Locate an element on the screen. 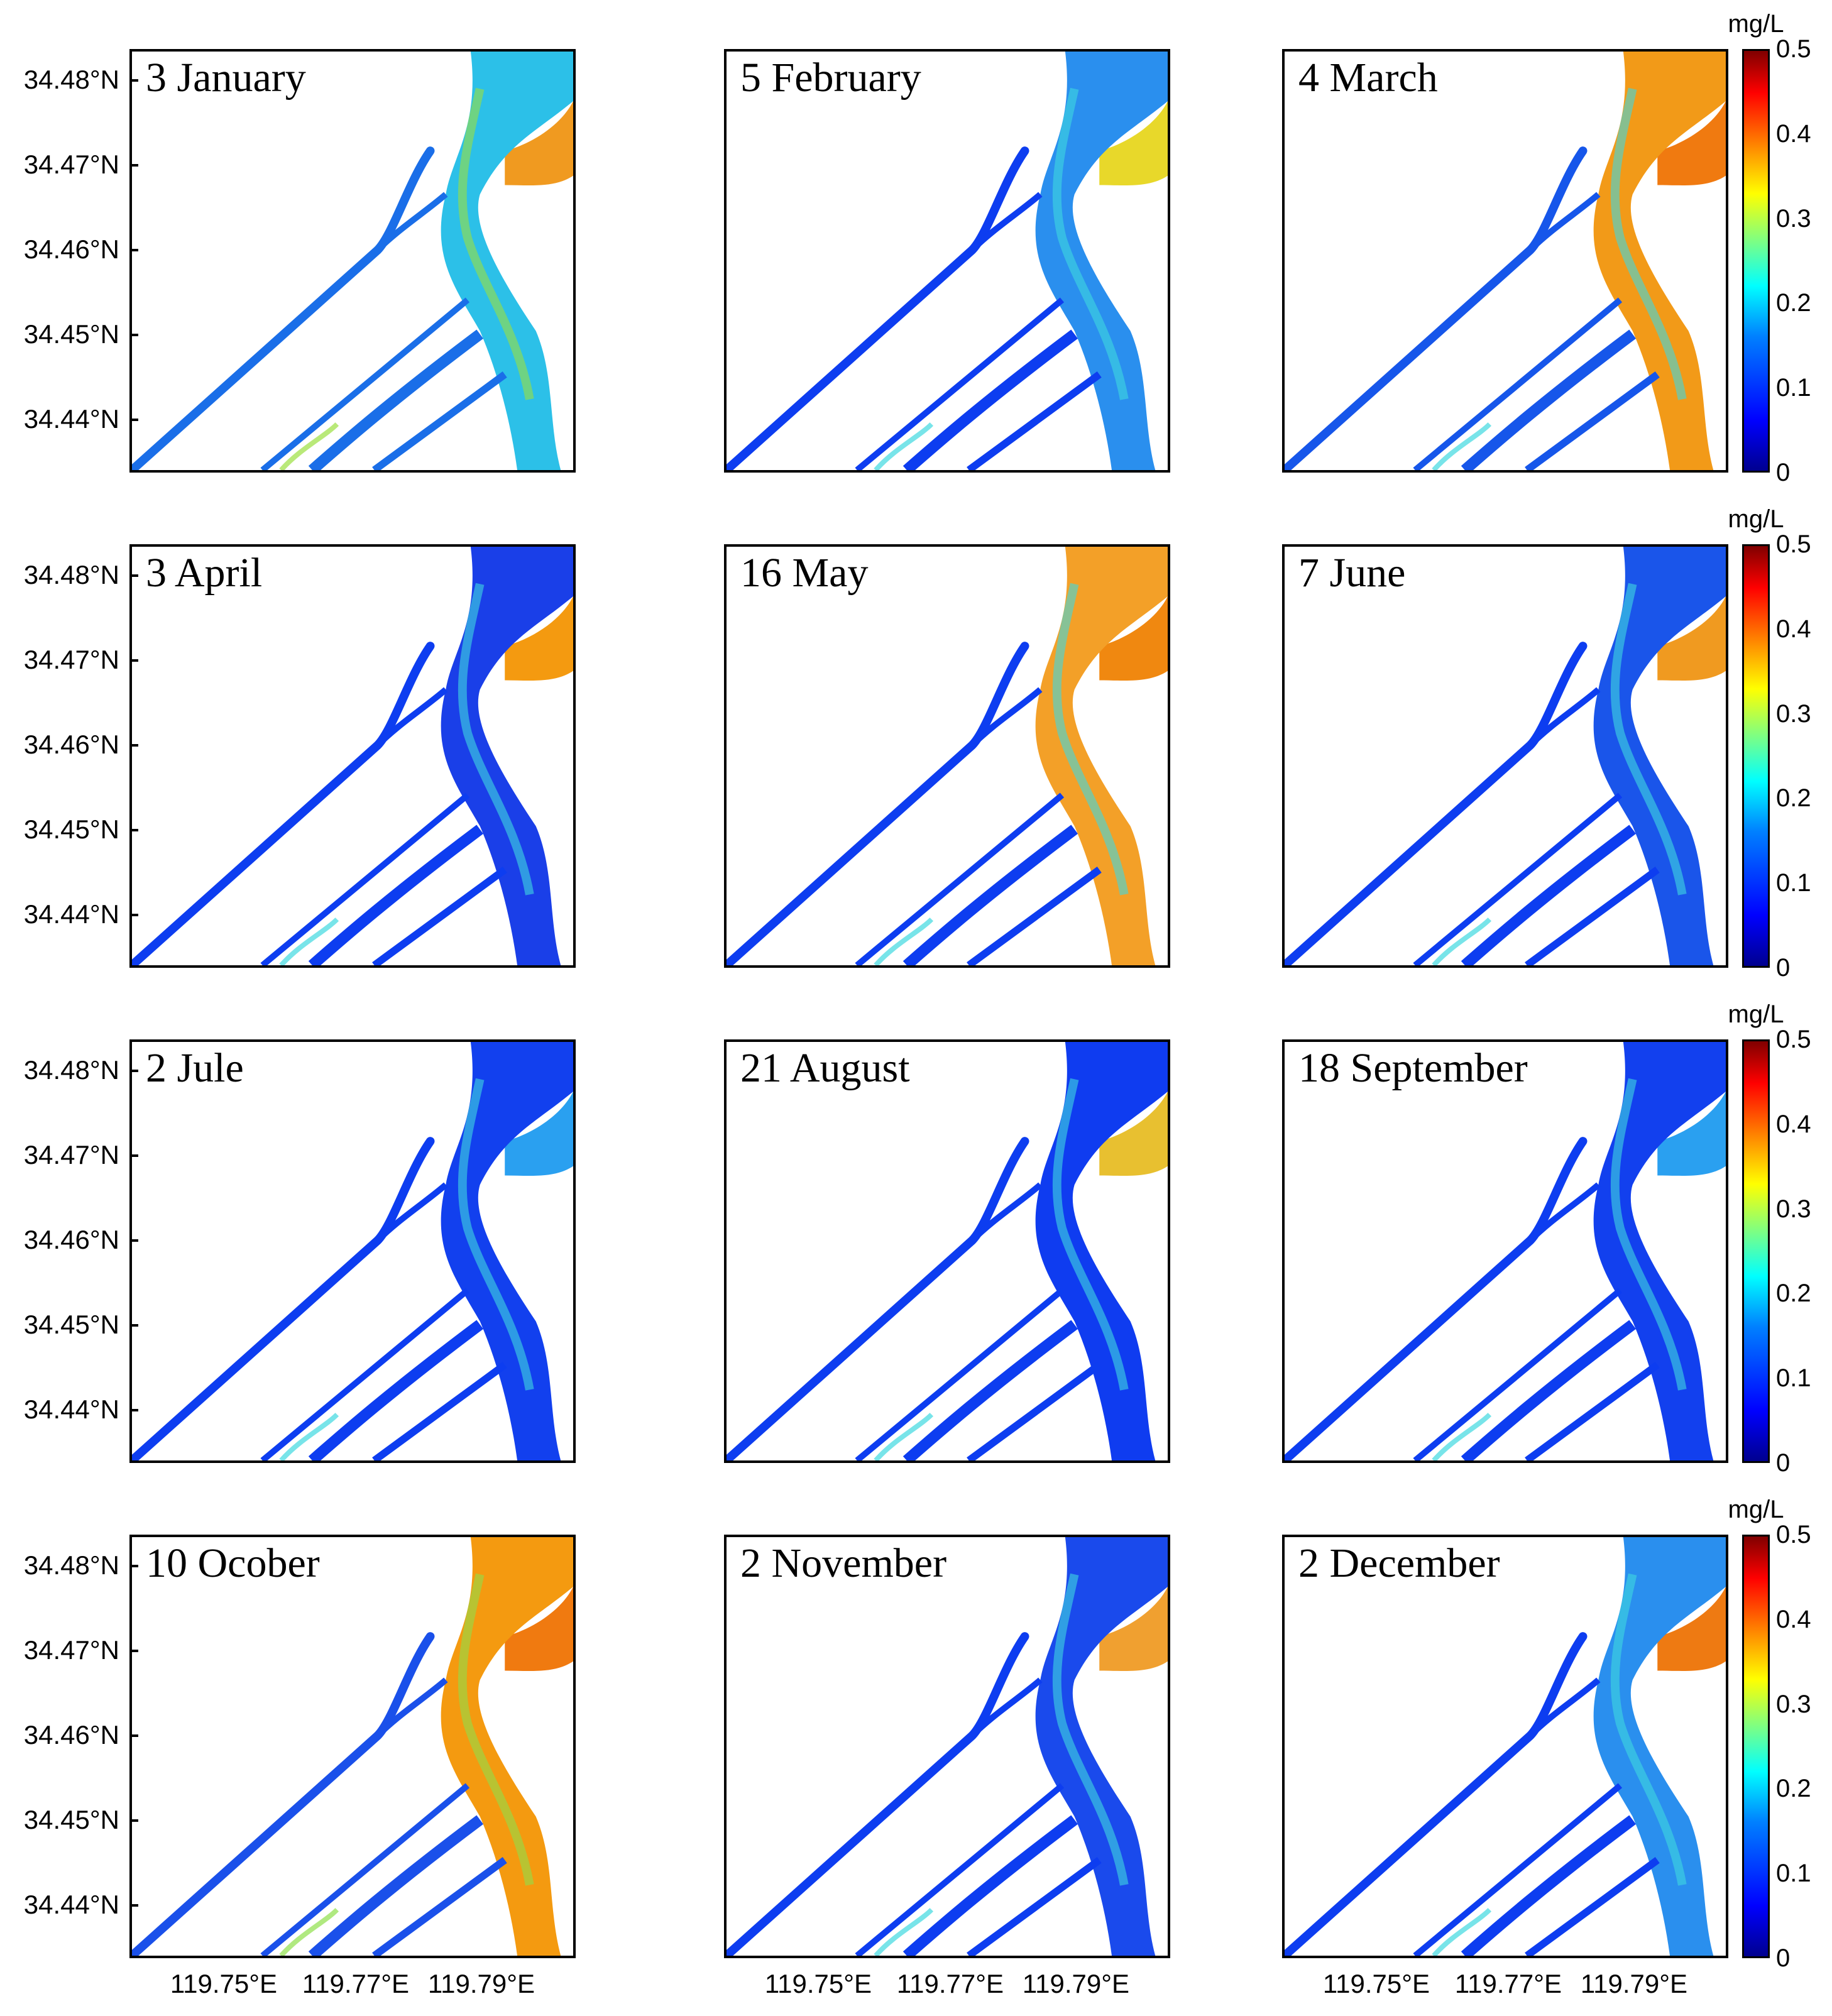 Image resolution: width=1832 pixels, height=2016 pixels. panel-date-title: 3 January is located at coordinates (226, 78).